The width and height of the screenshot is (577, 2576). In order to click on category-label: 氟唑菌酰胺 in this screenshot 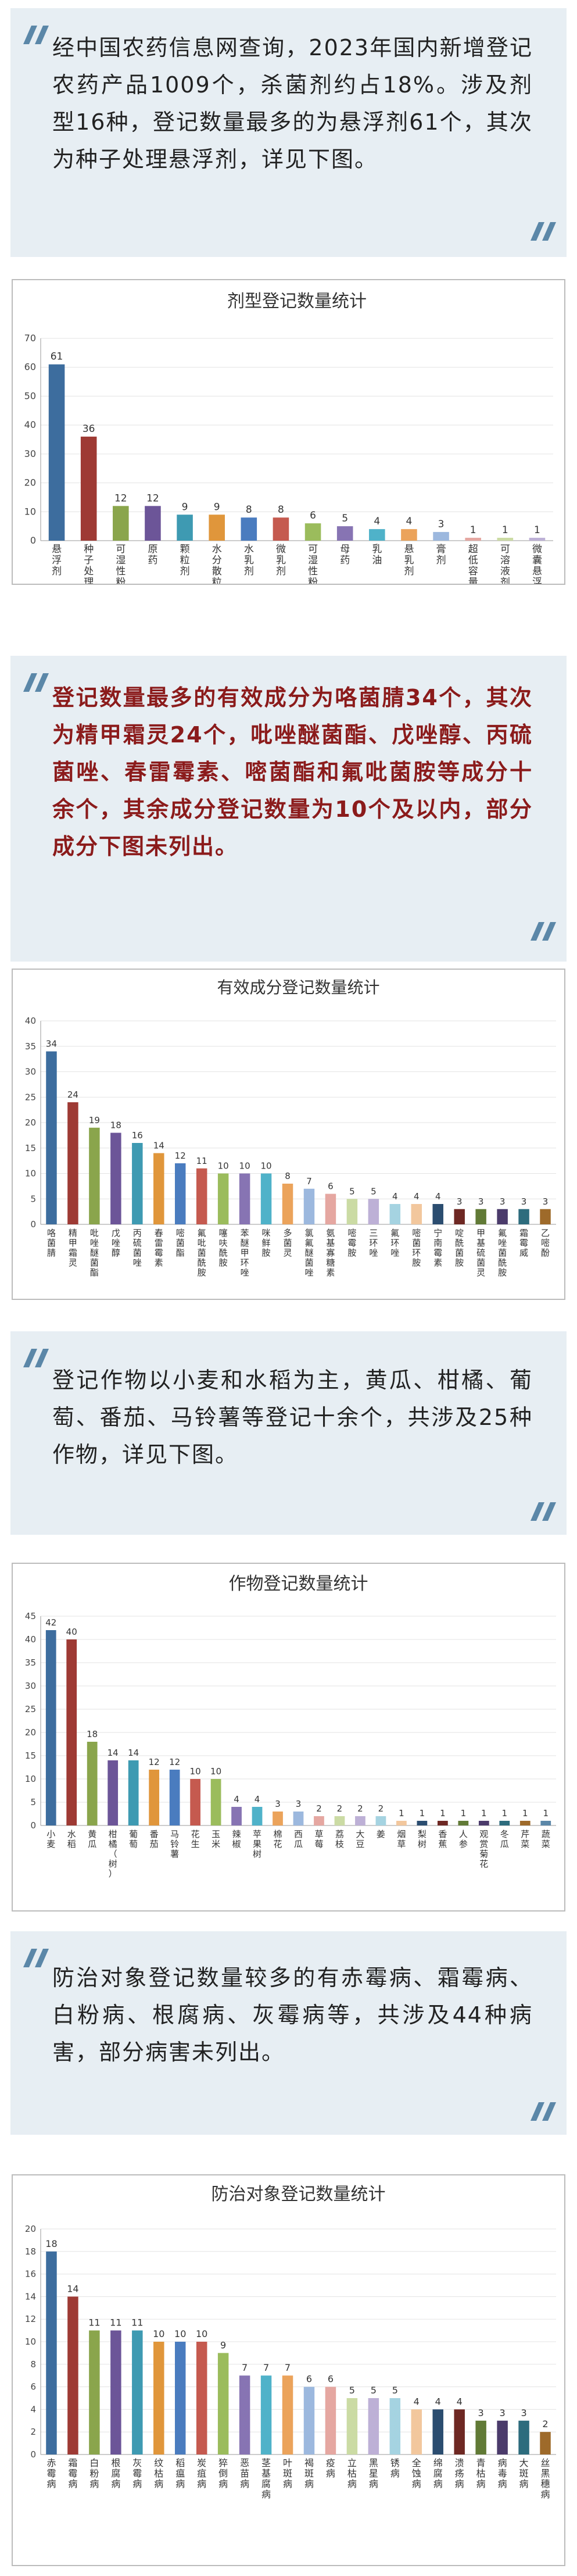, I will do `click(502, 1253)`.